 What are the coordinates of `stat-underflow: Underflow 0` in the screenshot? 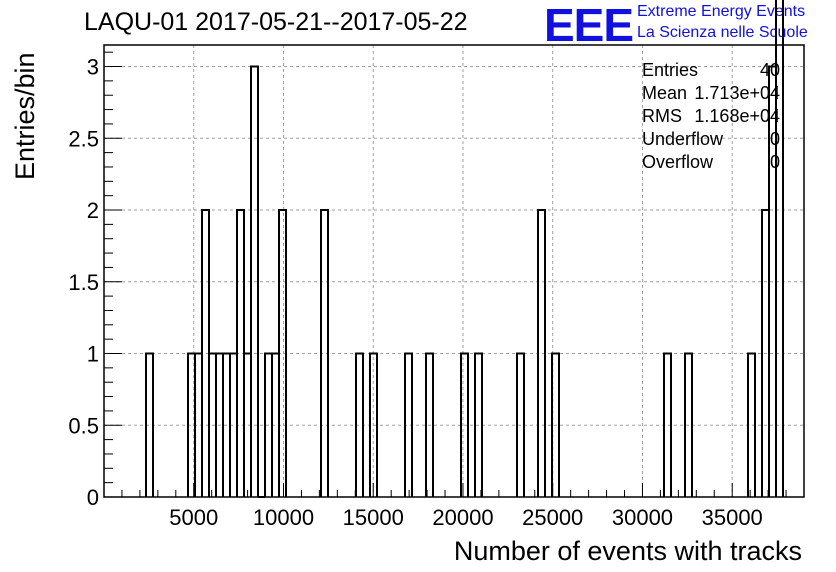 It's located at (711, 140).